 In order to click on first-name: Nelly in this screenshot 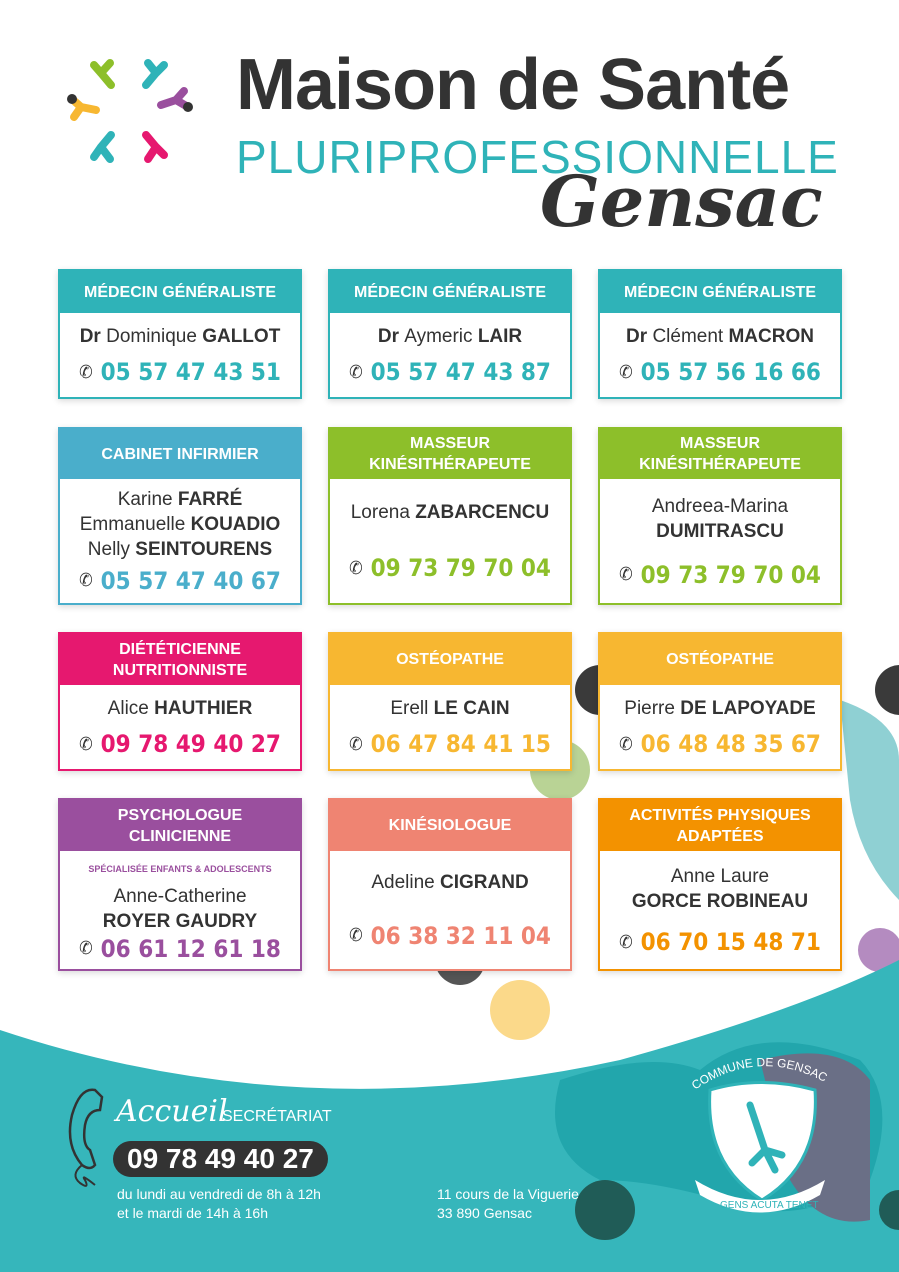, I will do `click(111, 550)`.